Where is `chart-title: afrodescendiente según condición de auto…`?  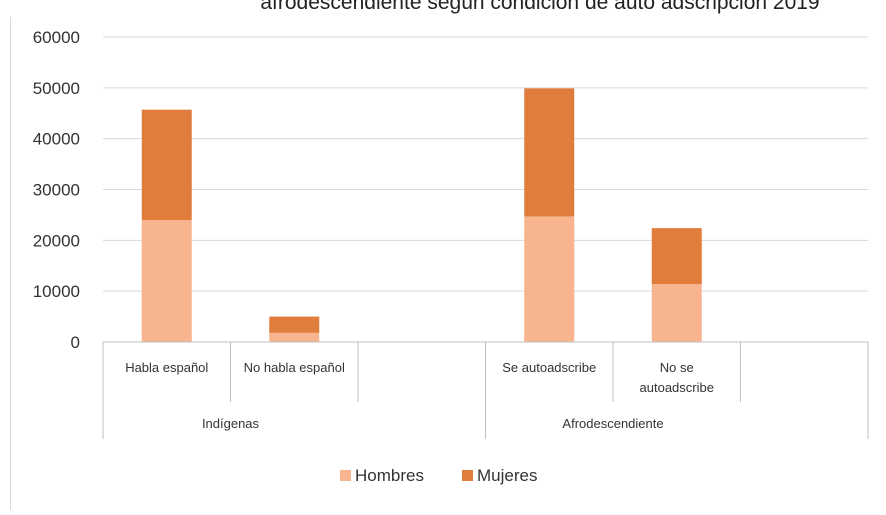
chart-title: afrodescendiente según condición de auto… is located at coordinates (539, 7).